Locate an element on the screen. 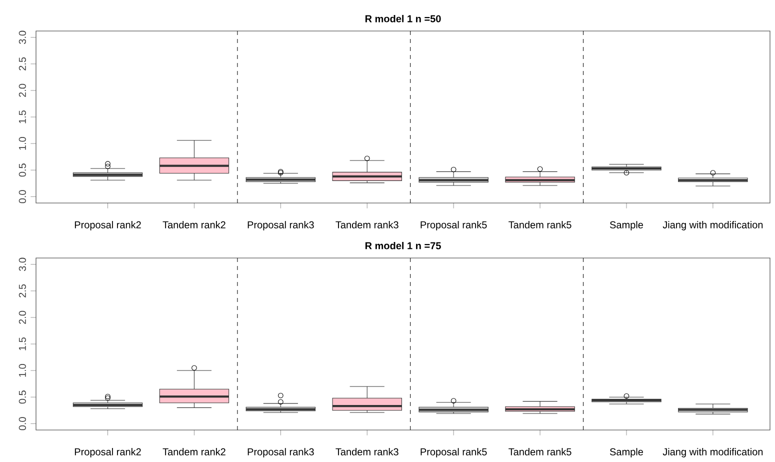 Image resolution: width=775 pixels, height=462 pixels. chart-title: R model 1 n =75 is located at coordinates (403, 246).